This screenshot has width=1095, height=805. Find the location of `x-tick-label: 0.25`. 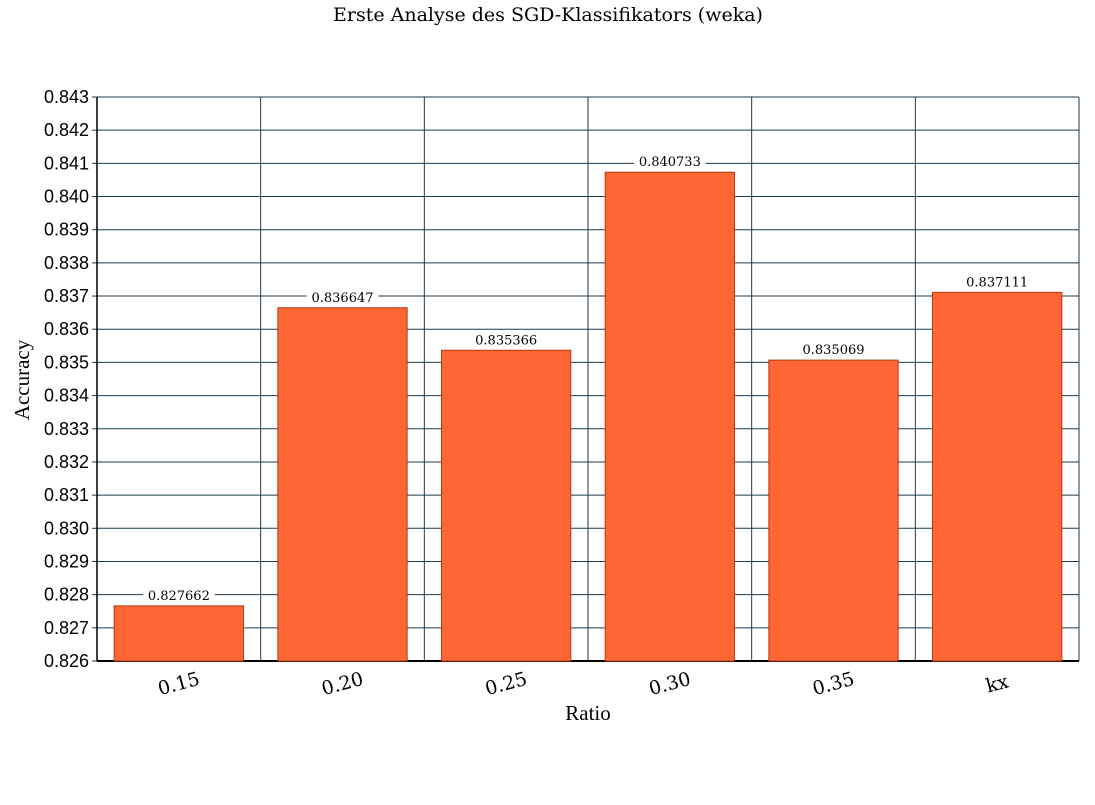

x-tick-label: 0.25 is located at coordinates (506, 684).